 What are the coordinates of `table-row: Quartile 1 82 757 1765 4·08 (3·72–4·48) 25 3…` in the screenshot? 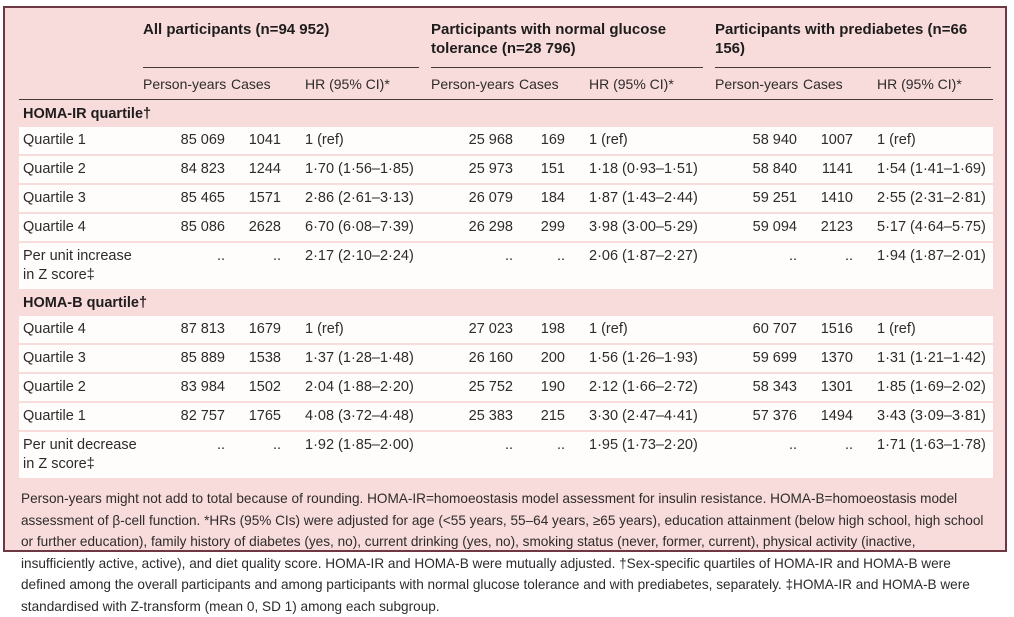 It's located at (506, 416).